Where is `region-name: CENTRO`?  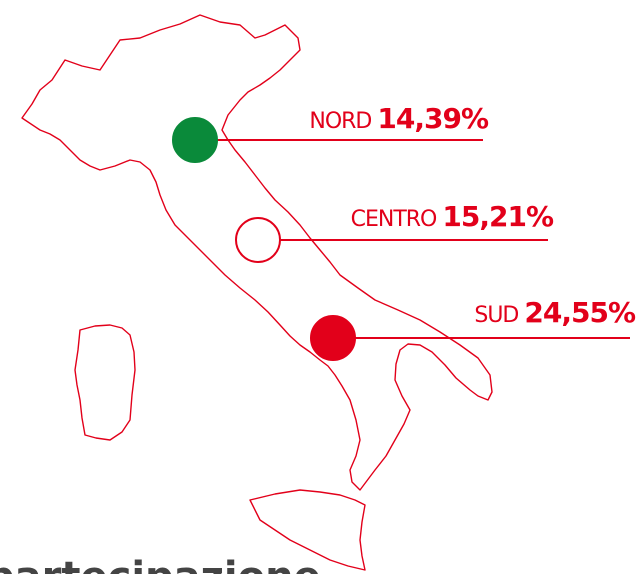 region-name: CENTRO is located at coordinates (394, 219).